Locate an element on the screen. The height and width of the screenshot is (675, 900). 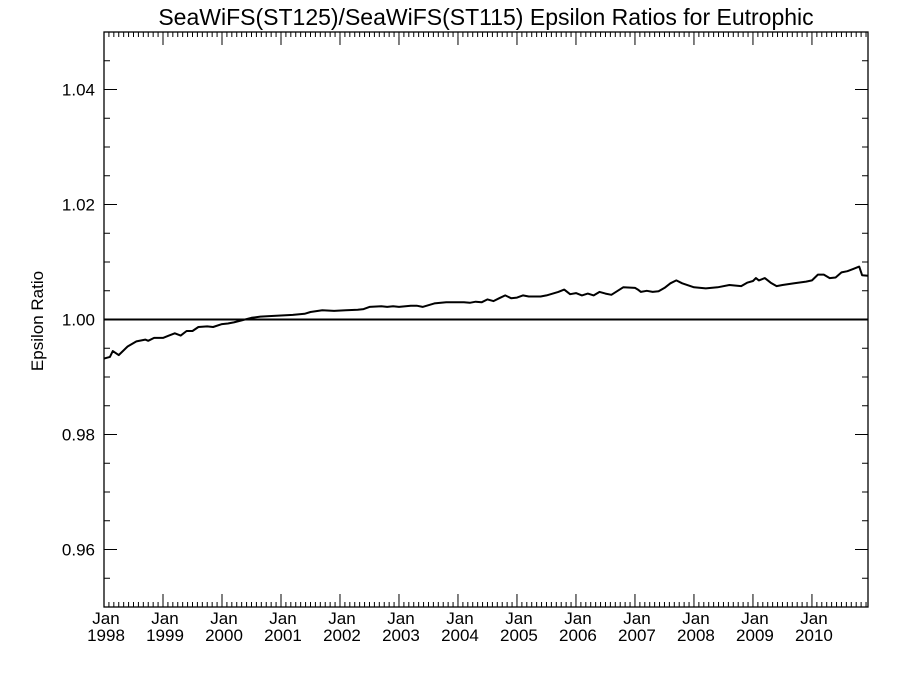
x-tick-label-year: 1998 is located at coordinates (106, 635).